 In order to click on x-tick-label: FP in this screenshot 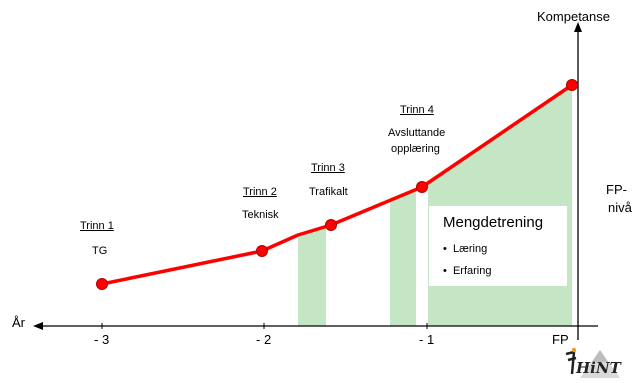, I will do `click(560, 339)`.